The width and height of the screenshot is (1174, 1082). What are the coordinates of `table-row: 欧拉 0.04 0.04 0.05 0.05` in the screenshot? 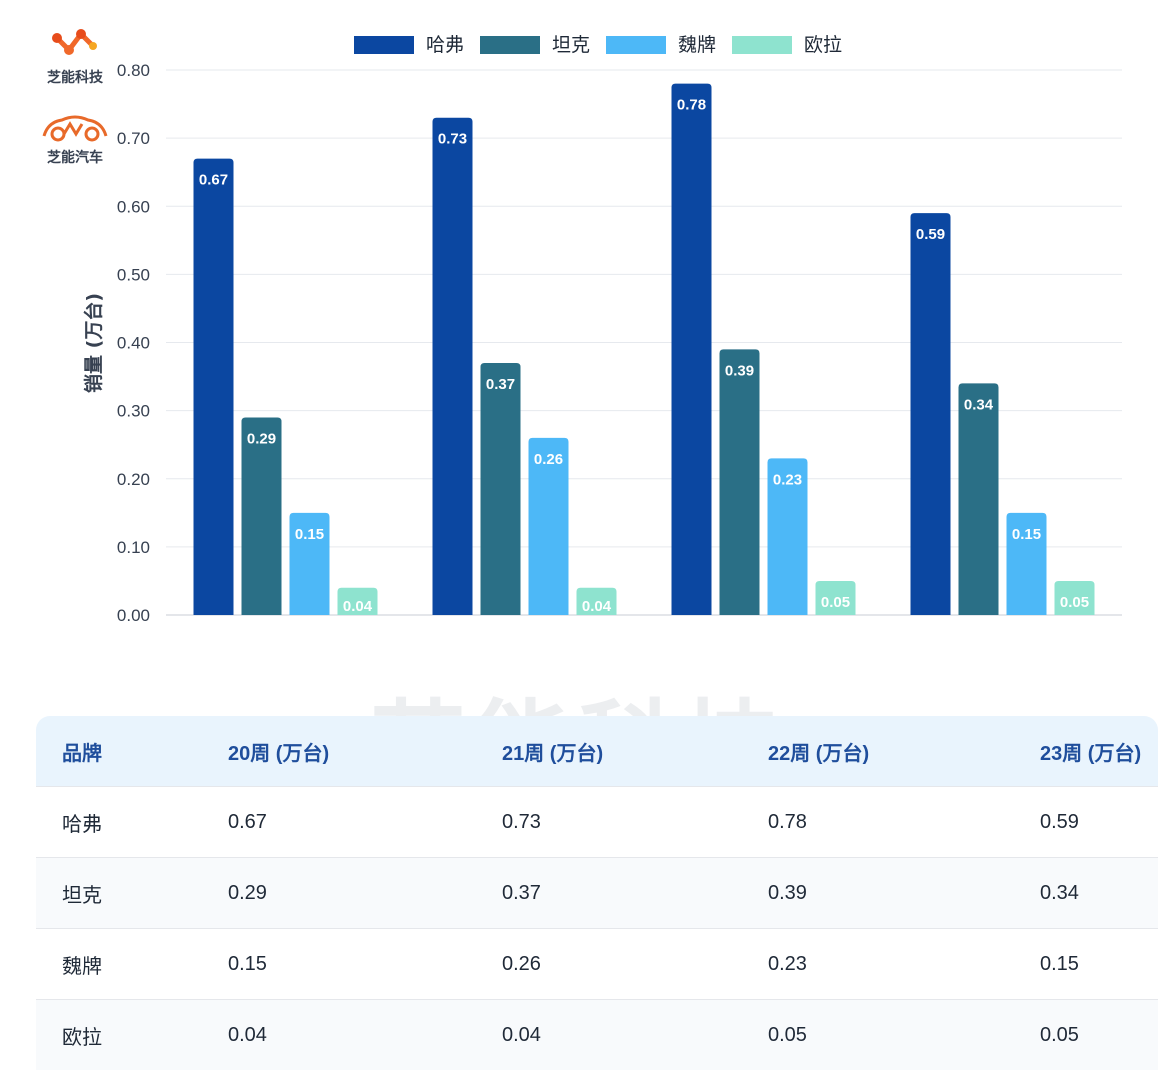 It's located at (597, 1034).